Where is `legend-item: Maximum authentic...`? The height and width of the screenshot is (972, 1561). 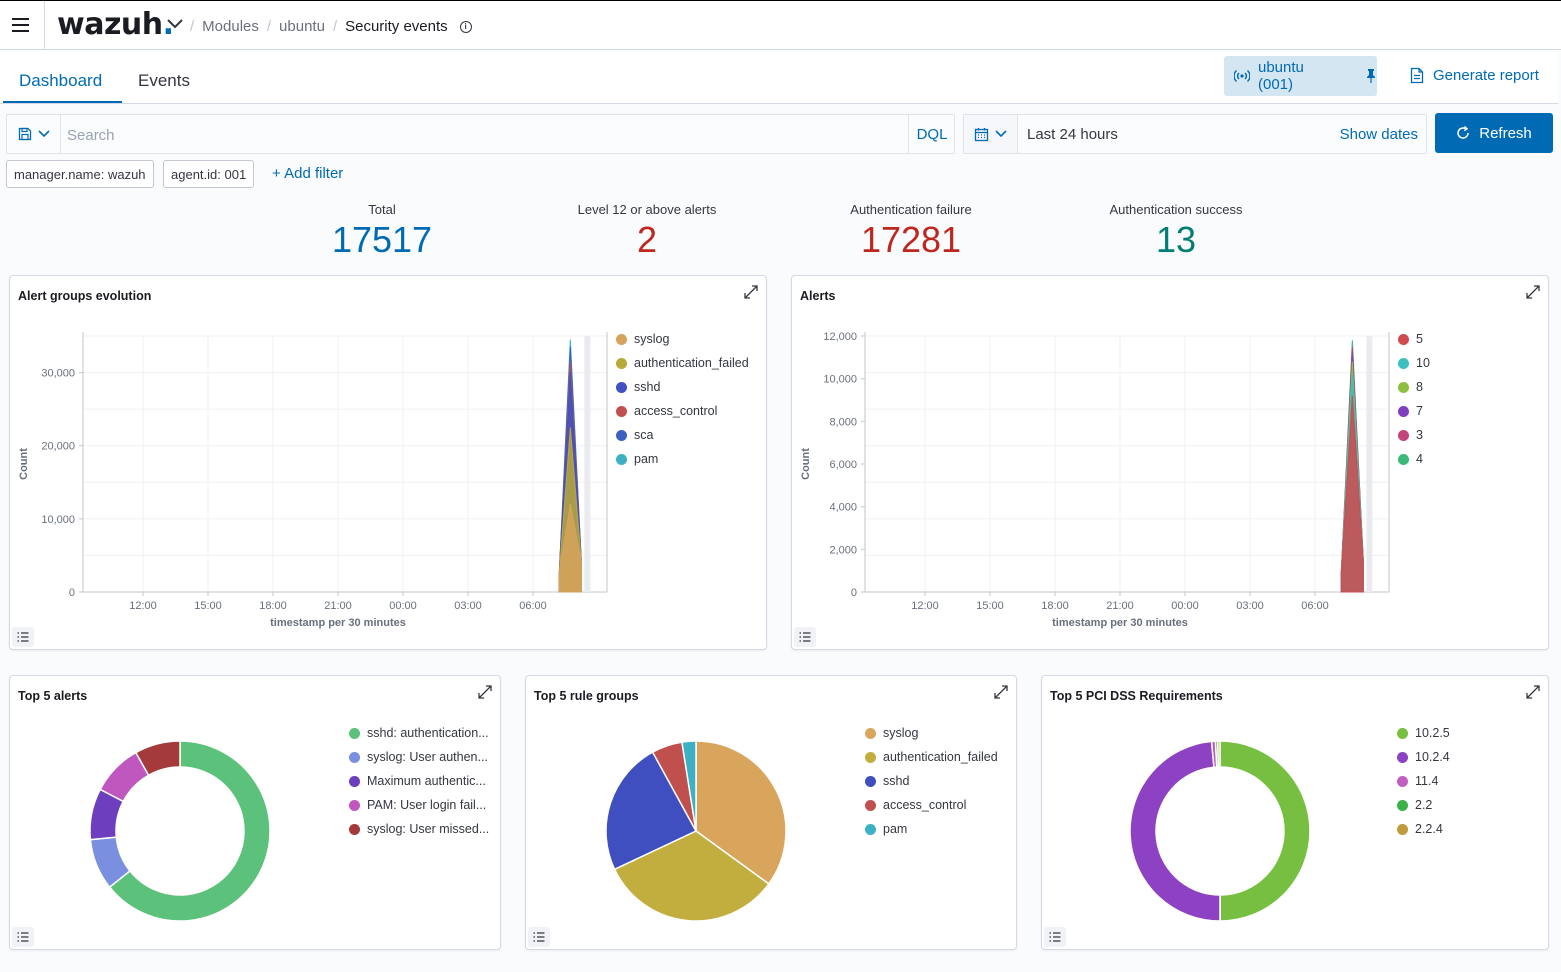 legend-item: Maximum authentic... is located at coordinates (419, 781).